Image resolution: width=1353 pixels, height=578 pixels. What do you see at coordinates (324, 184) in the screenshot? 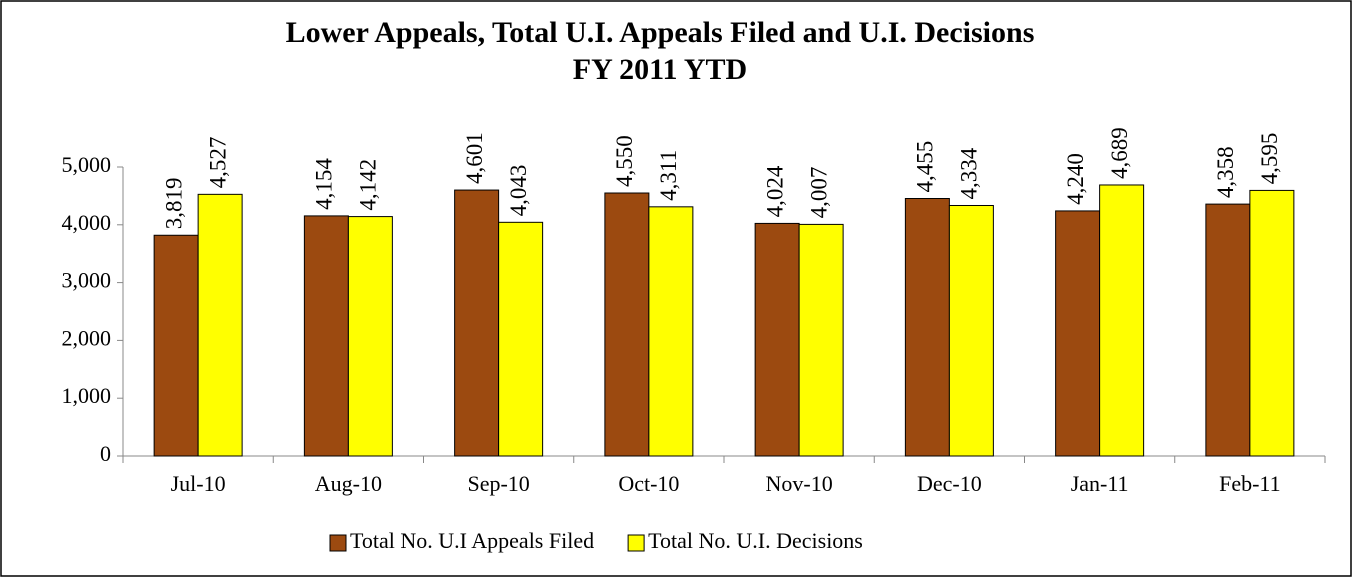
I see `data-label: 4,154` at bounding box center [324, 184].